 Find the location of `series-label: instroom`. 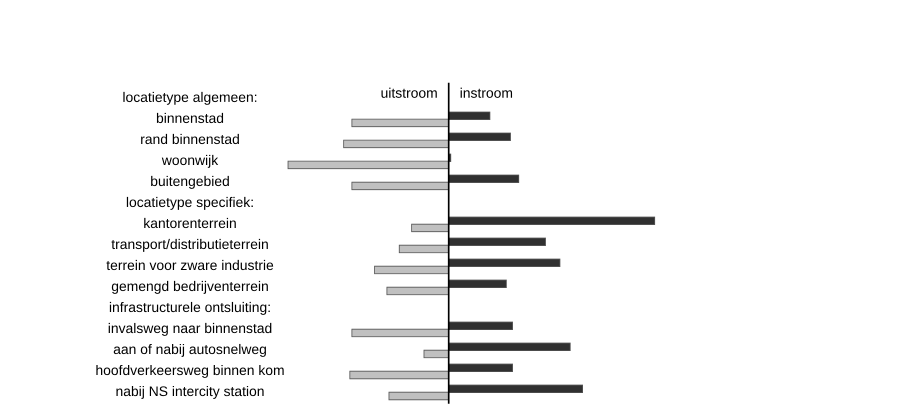

series-label: instroom is located at coordinates (486, 93).